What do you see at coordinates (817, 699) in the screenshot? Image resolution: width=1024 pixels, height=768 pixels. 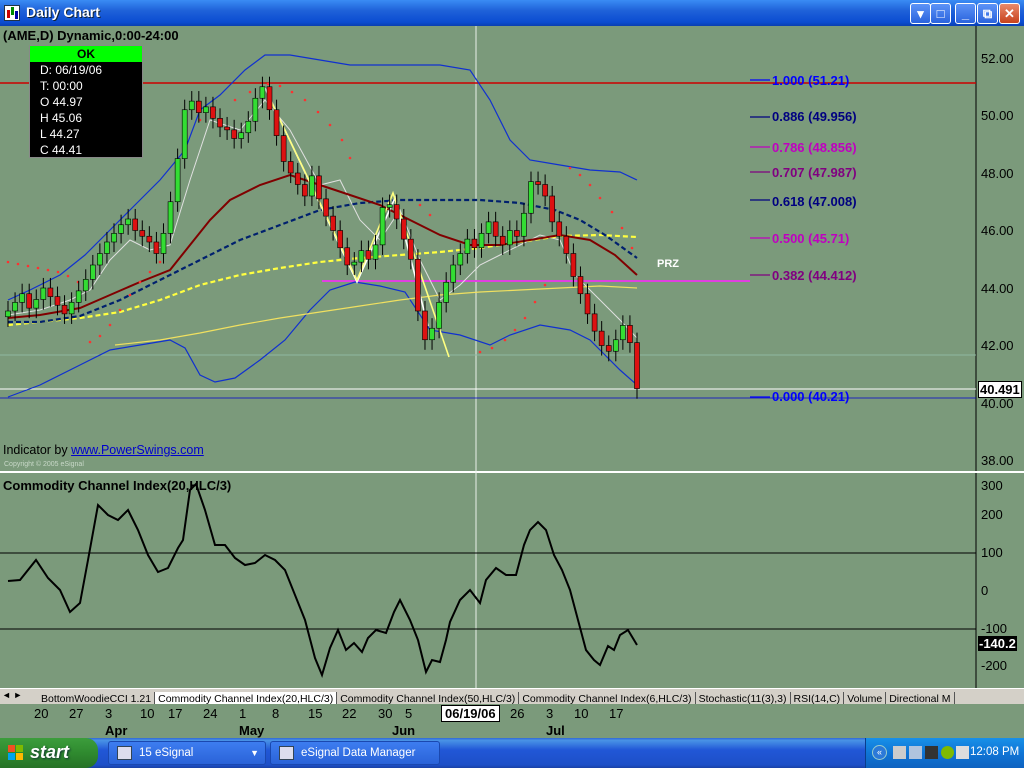 I see `tab-indicator: RSI(14,C)` at bounding box center [817, 699].